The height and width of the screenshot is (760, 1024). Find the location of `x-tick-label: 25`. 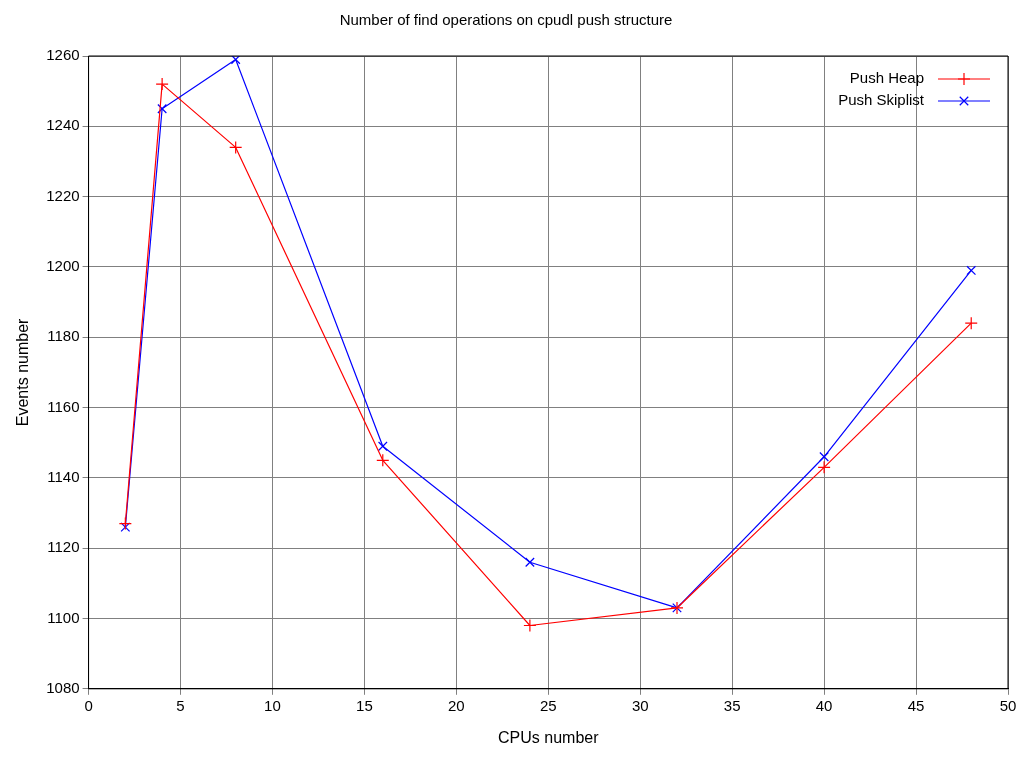

x-tick-label: 25 is located at coordinates (548, 705).